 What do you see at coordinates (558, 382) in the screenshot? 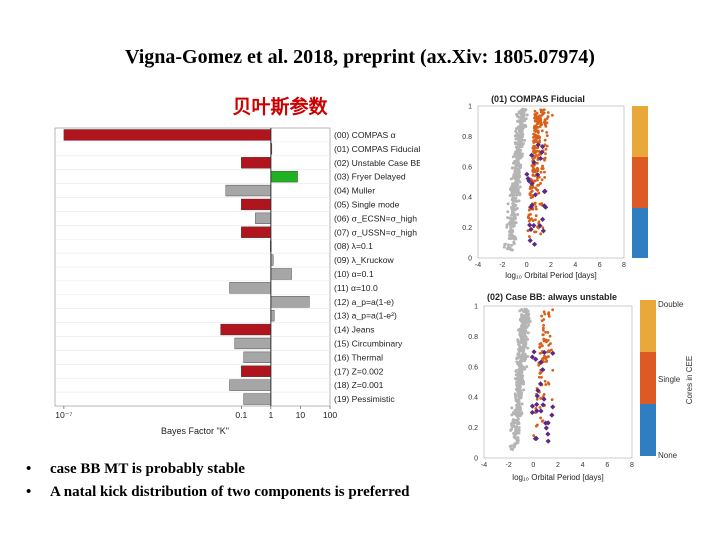
I see `scatter-2-frame` at bounding box center [558, 382].